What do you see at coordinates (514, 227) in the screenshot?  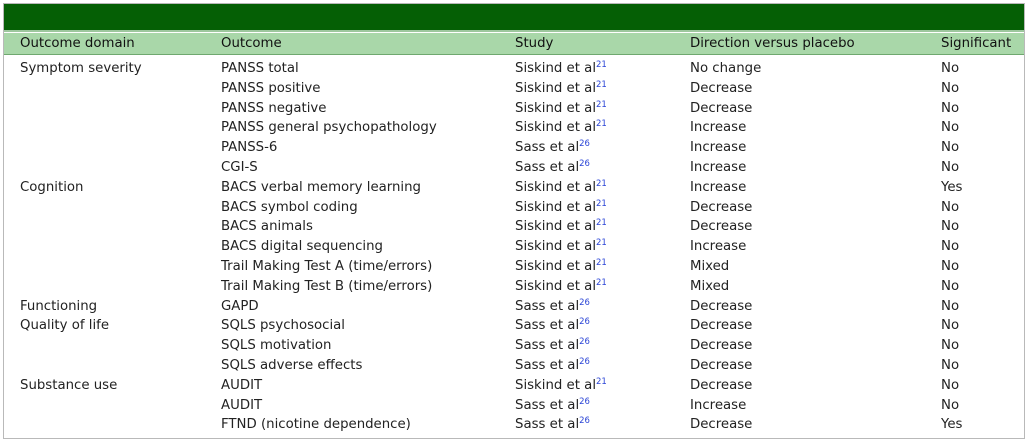 I see `table-row: BACS animals Siskind et al21 Decrease No` at bounding box center [514, 227].